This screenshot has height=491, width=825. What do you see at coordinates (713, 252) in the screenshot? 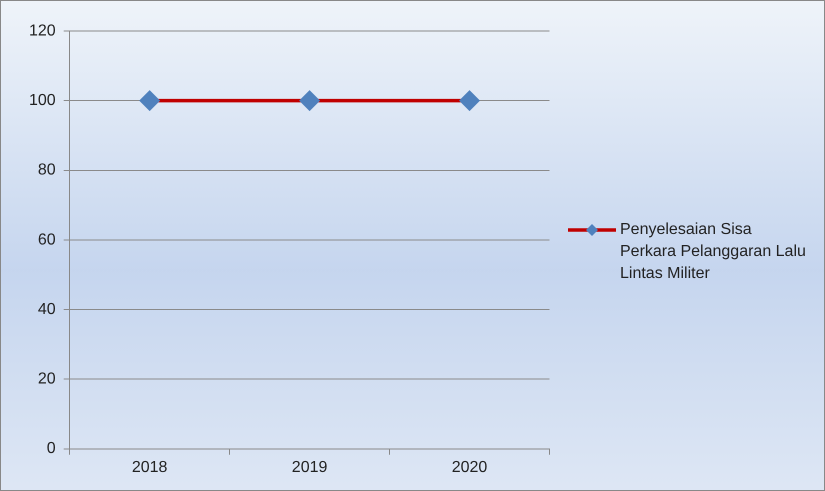
I see `legend-label: Penyelesaian Sisa Perkara Pelanggaran Lalu Lintas Militer` at bounding box center [713, 252].